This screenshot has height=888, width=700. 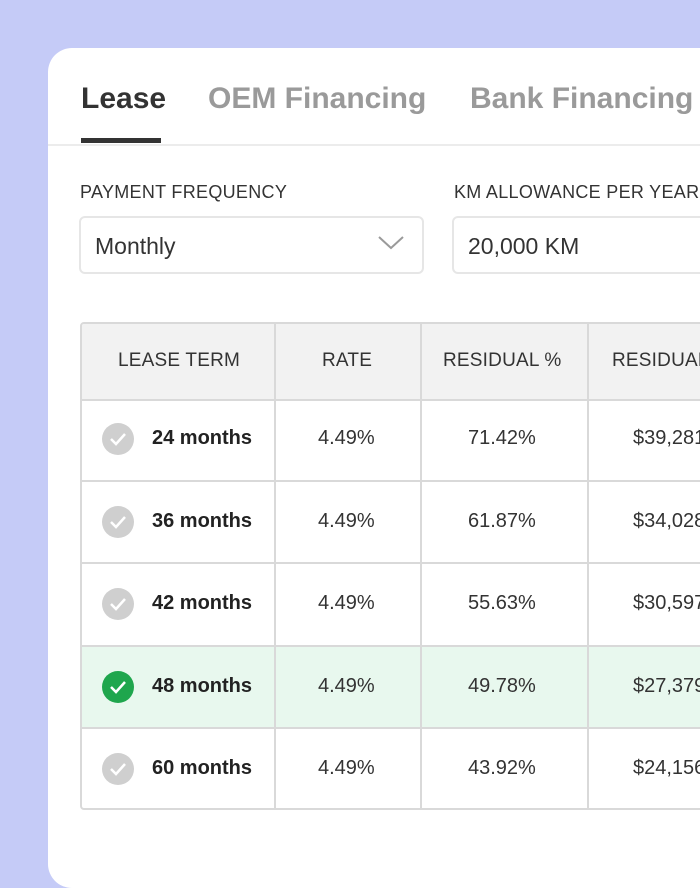 What do you see at coordinates (666, 686) in the screenshot?
I see `residual-cell: $27,379` at bounding box center [666, 686].